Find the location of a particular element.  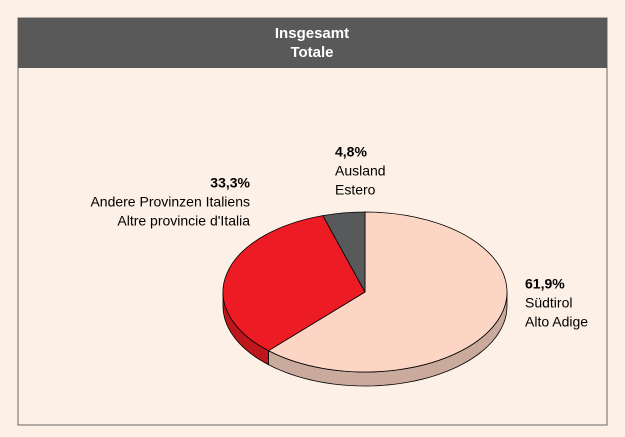

slice-label: Ausland is located at coordinates (360, 171).